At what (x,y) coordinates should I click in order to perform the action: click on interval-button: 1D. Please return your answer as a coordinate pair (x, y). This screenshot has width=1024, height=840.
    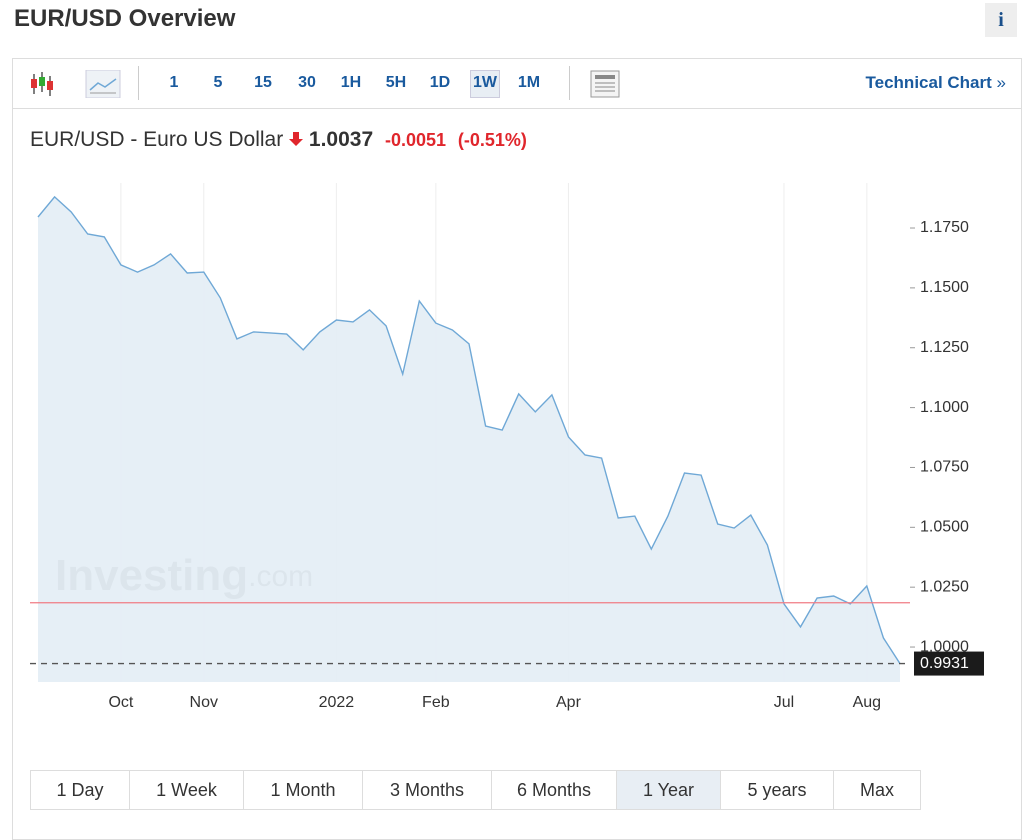
    Looking at the image, I should click on (440, 82).